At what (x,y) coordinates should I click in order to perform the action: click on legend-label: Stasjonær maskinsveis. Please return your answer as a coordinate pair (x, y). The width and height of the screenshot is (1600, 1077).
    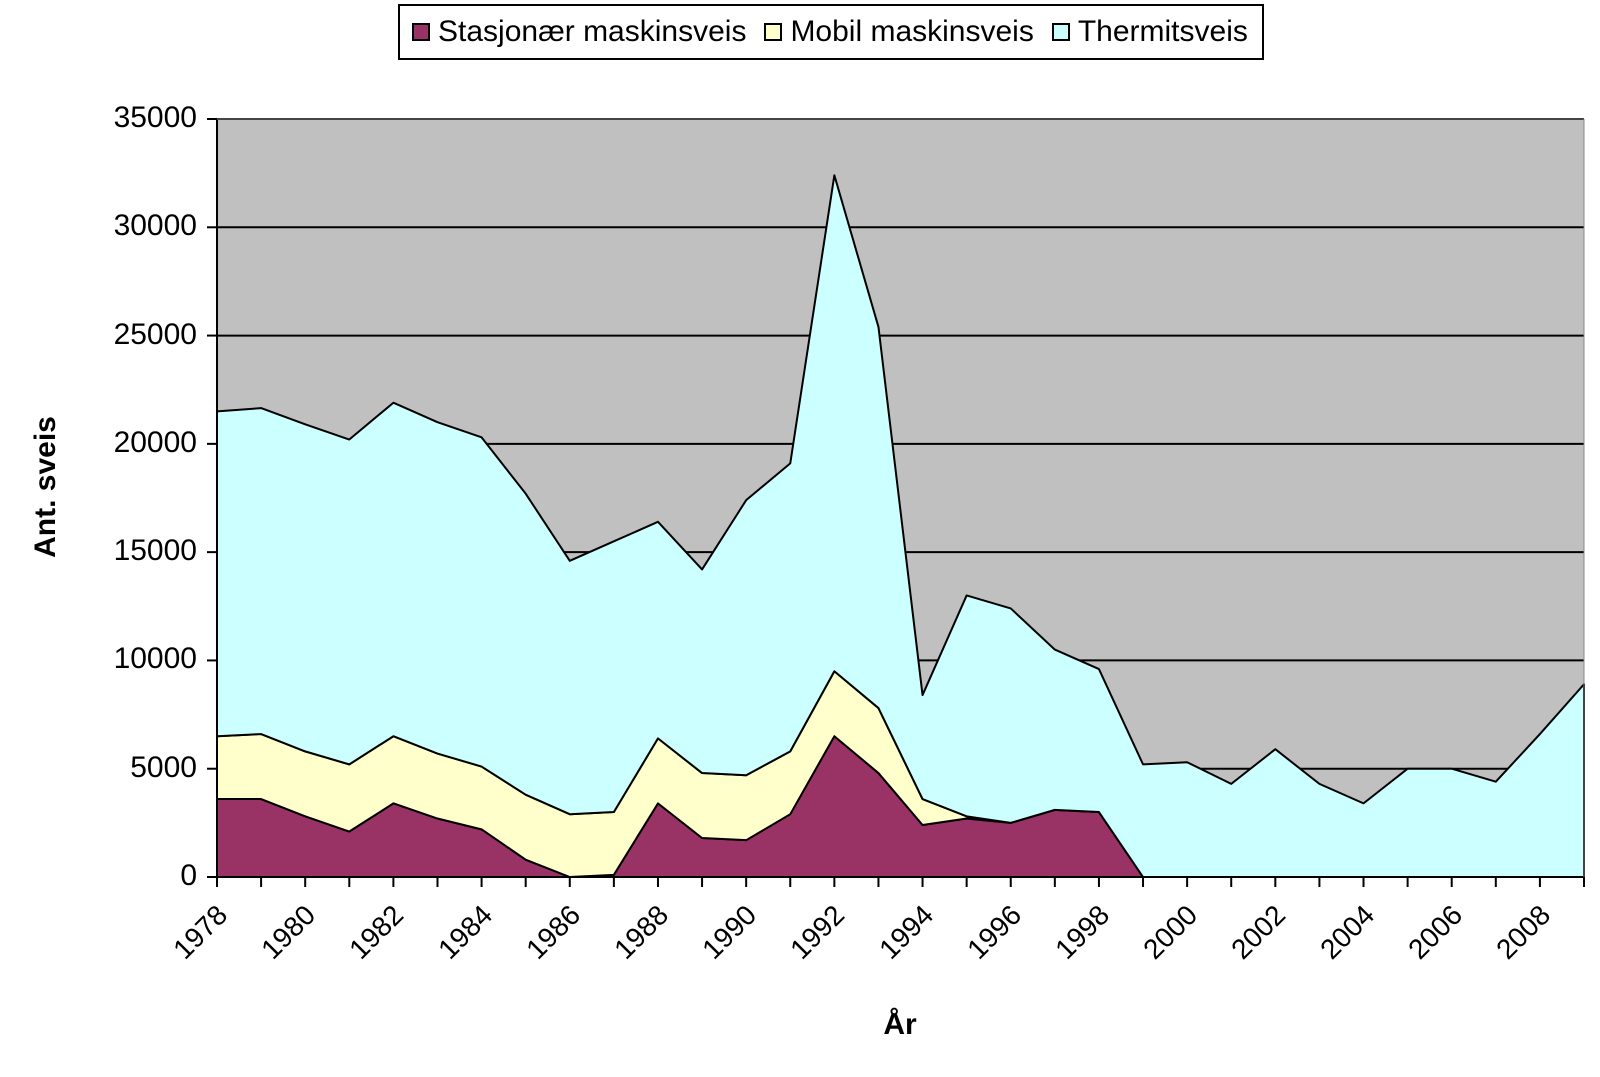
    Looking at the image, I should click on (592, 31).